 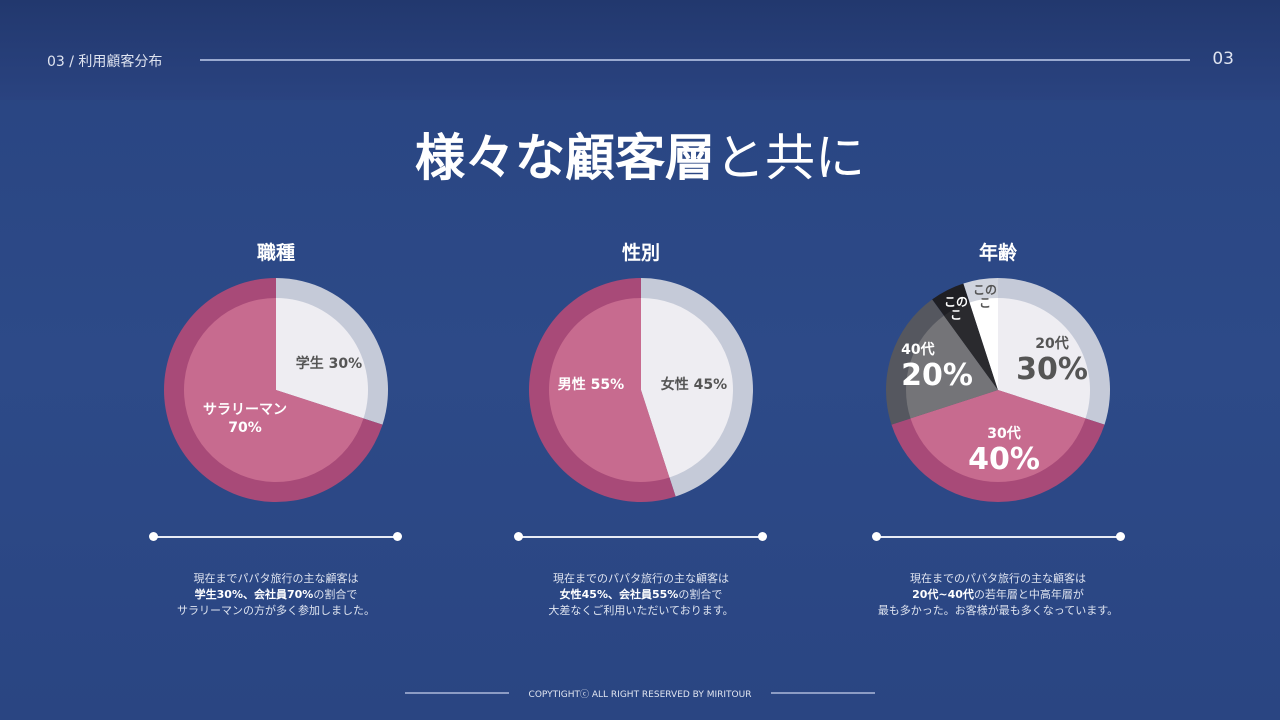 I want to click on chart-title-occupation: 職種, so click(x=275, y=253).